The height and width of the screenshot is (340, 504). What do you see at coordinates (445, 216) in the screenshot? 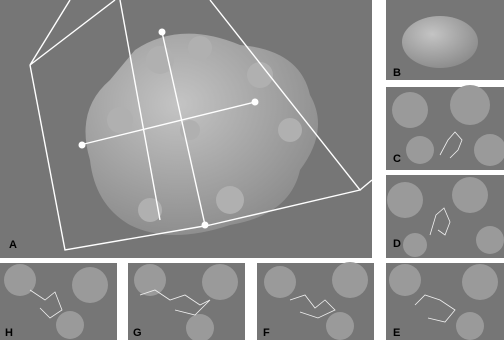
I see `panel-d: D` at bounding box center [445, 216].